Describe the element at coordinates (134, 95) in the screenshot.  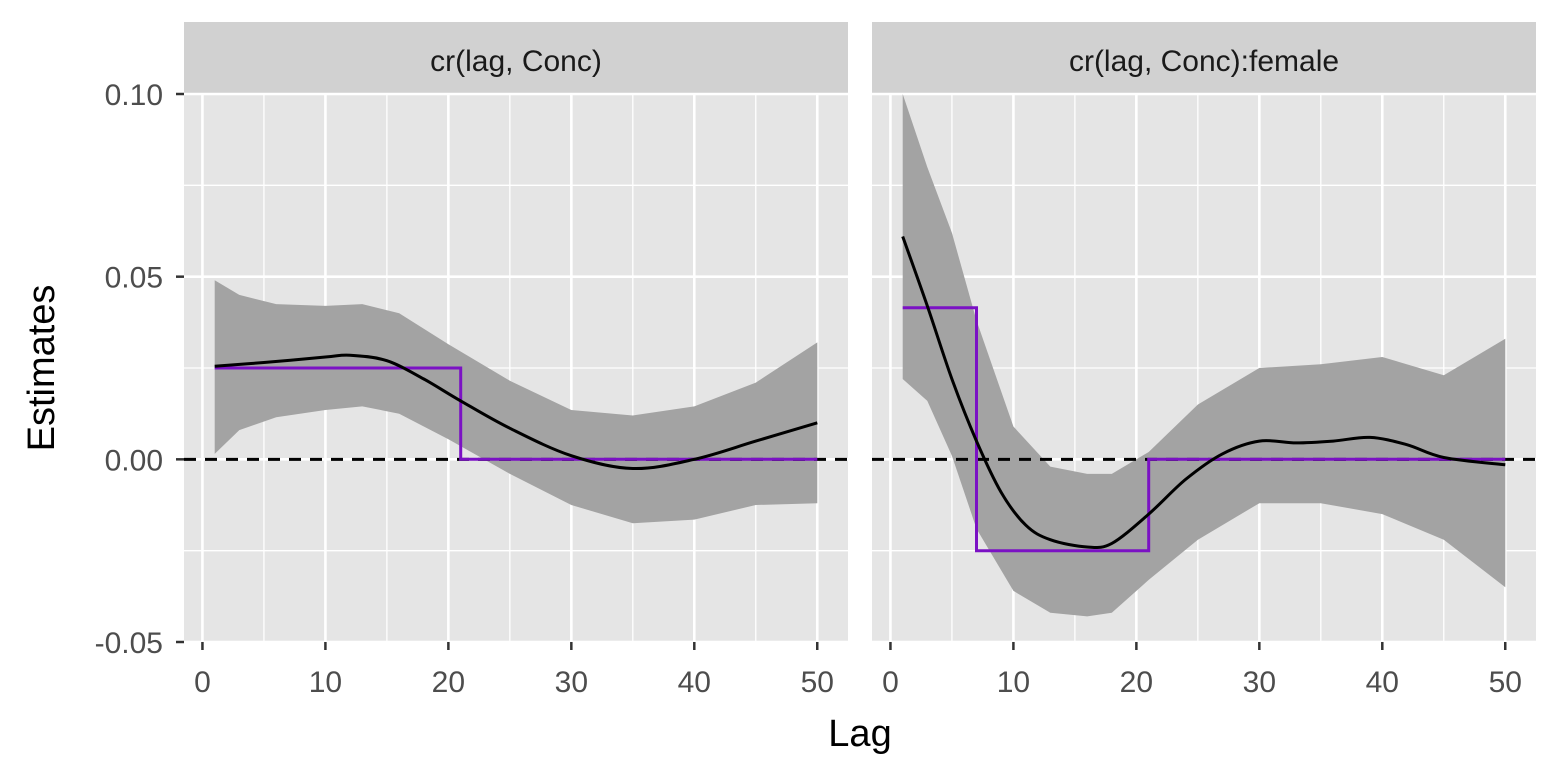
I see `y-tick-label: 0.10` at that location.